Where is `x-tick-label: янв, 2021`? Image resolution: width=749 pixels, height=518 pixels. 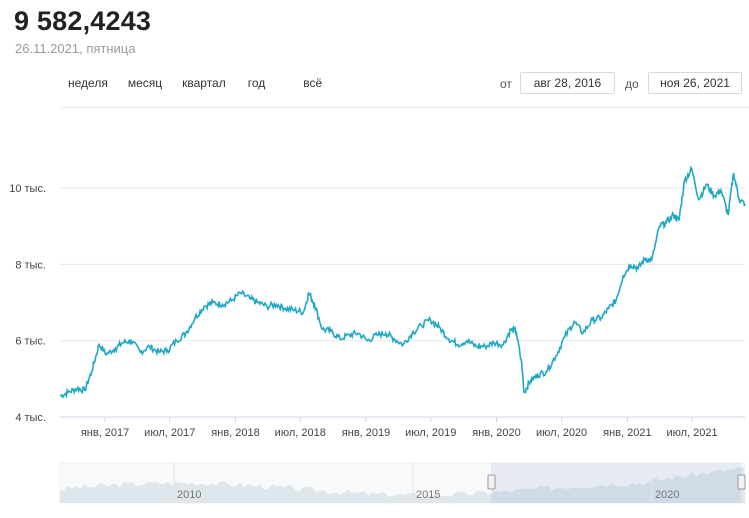 x-tick-label: янв, 2021 is located at coordinates (627, 433).